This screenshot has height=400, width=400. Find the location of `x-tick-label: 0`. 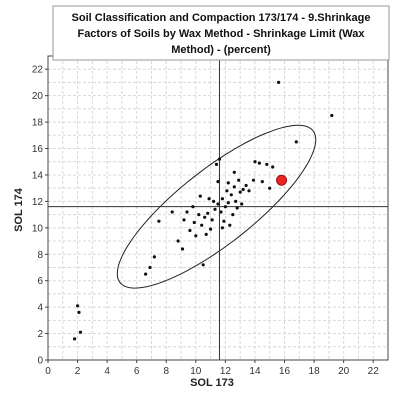

x-tick-label: 0 is located at coordinates (48, 371).